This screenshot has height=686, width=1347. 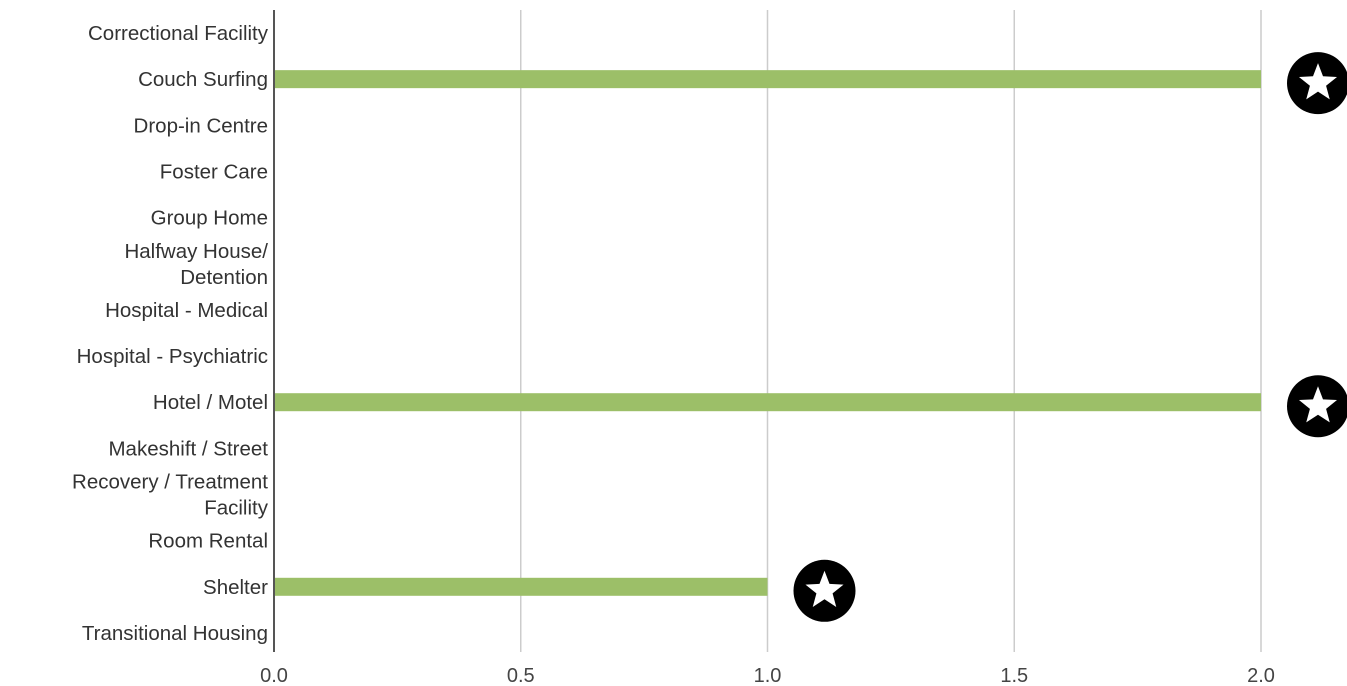 I want to click on category-label-2: Drop-in Centre, so click(x=201, y=125).